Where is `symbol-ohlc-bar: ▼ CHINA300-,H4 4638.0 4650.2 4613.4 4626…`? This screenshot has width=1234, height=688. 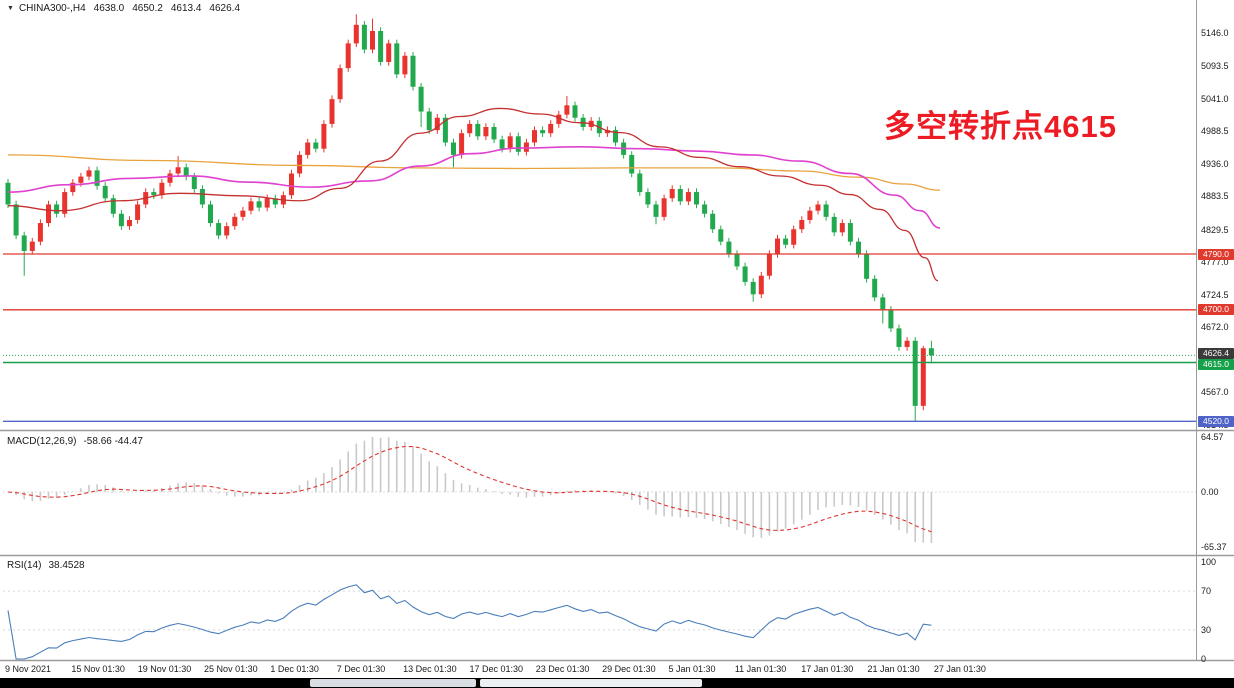 symbol-ohlc-bar: ▼ CHINA300-,H4 4638.0 4650.2 4613.4 4626… is located at coordinates (123, 8).